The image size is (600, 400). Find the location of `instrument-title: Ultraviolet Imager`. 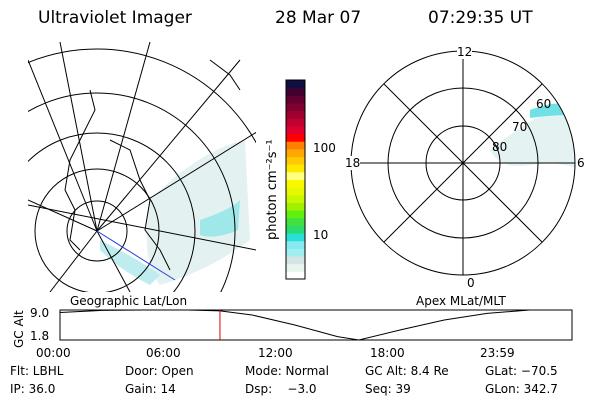

instrument-title: Ultraviolet Imager is located at coordinates (115, 18).